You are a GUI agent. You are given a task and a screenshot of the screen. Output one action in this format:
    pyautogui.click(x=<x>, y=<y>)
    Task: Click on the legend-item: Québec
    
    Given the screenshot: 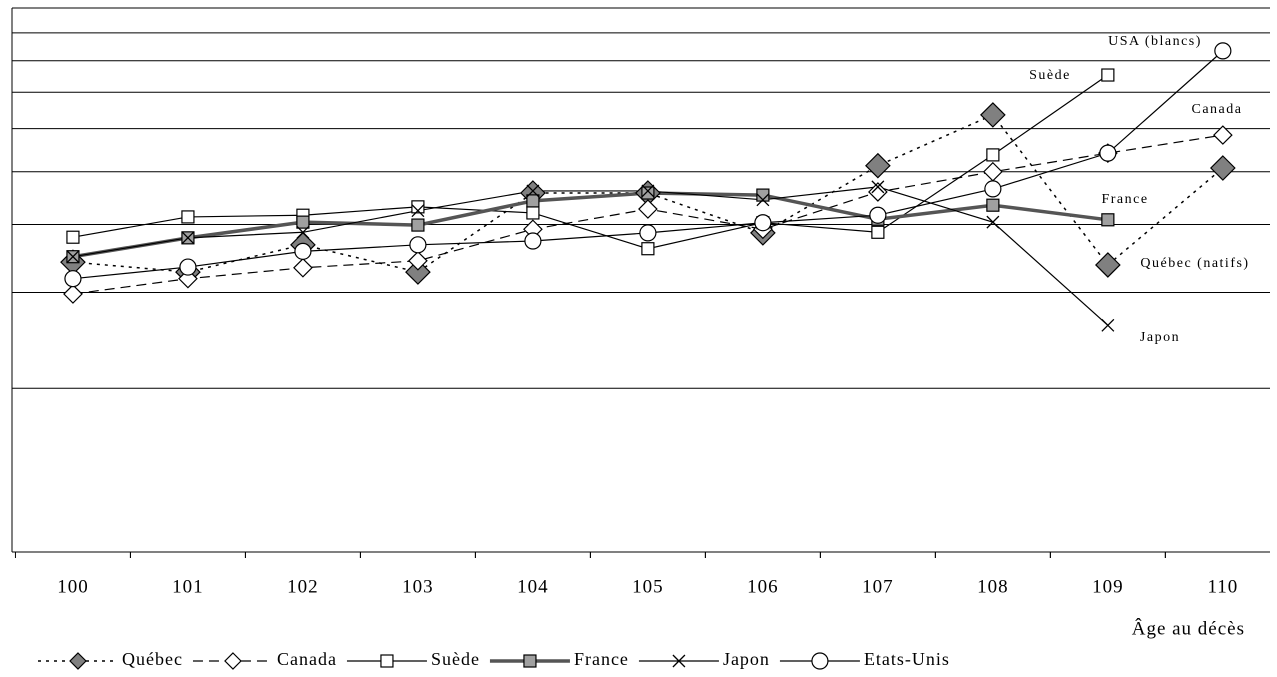 What is the action you would take?
    pyautogui.click(x=110, y=659)
    